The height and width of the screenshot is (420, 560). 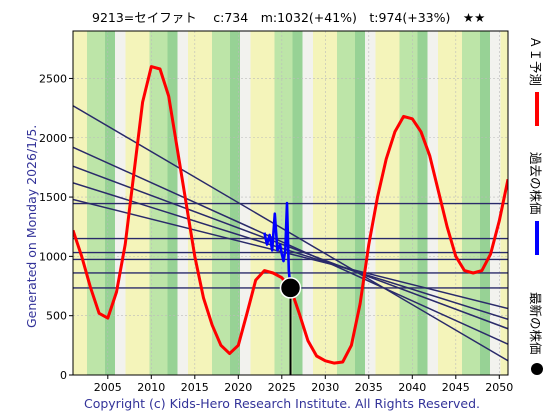 What do you see at coordinates (53, 256) in the screenshot?
I see `y-tick-label: 1000` at bounding box center [53, 256].